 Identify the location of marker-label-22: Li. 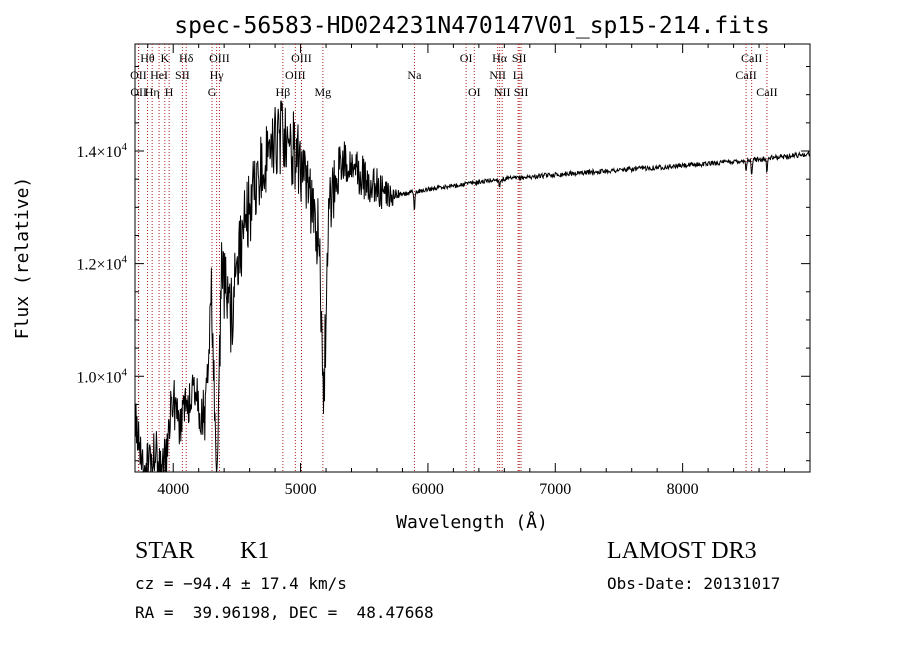
(518, 75).